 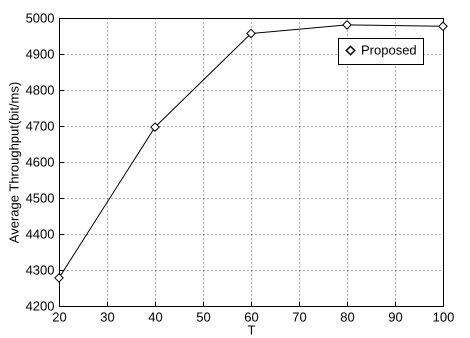 What do you see at coordinates (40, 126) in the screenshot?
I see `y-tick-label: 4700` at bounding box center [40, 126].